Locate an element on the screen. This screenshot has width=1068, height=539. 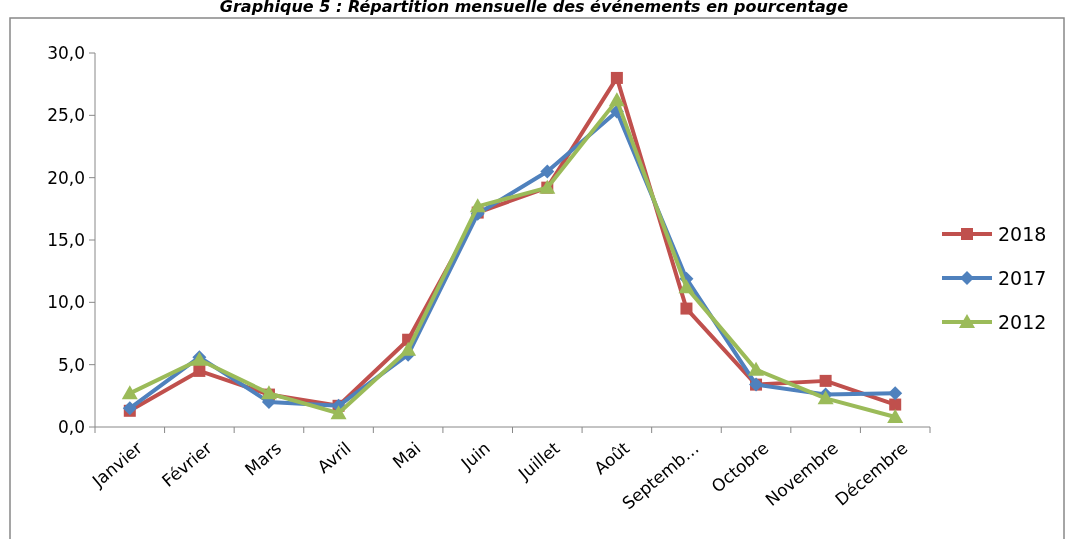
y-tick-label: 0,0 is located at coordinates (71, 426).